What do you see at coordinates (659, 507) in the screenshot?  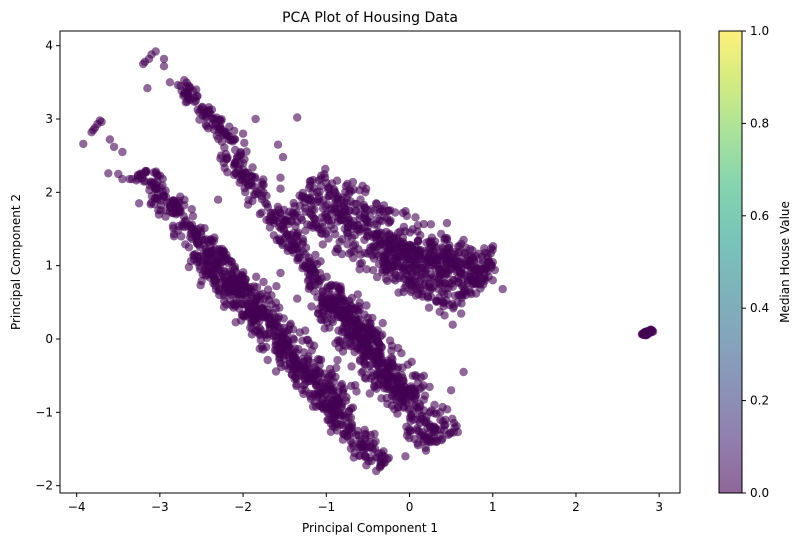 I see `x-tick-label: 3` at bounding box center [659, 507].